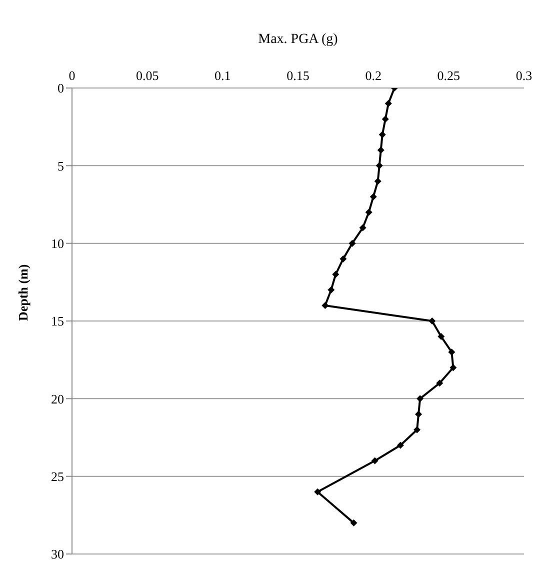  What do you see at coordinates (298, 75) in the screenshot?
I see `x-tick-label: 0.15` at bounding box center [298, 75].